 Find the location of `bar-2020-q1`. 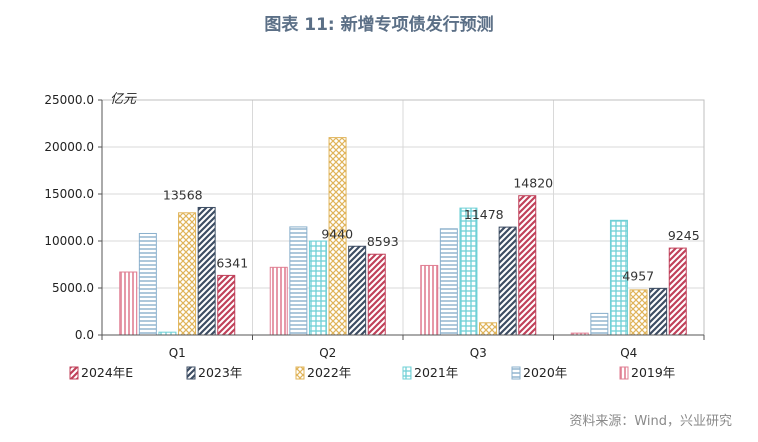

bar-2020-q1 is located at coordinates (147, 284).